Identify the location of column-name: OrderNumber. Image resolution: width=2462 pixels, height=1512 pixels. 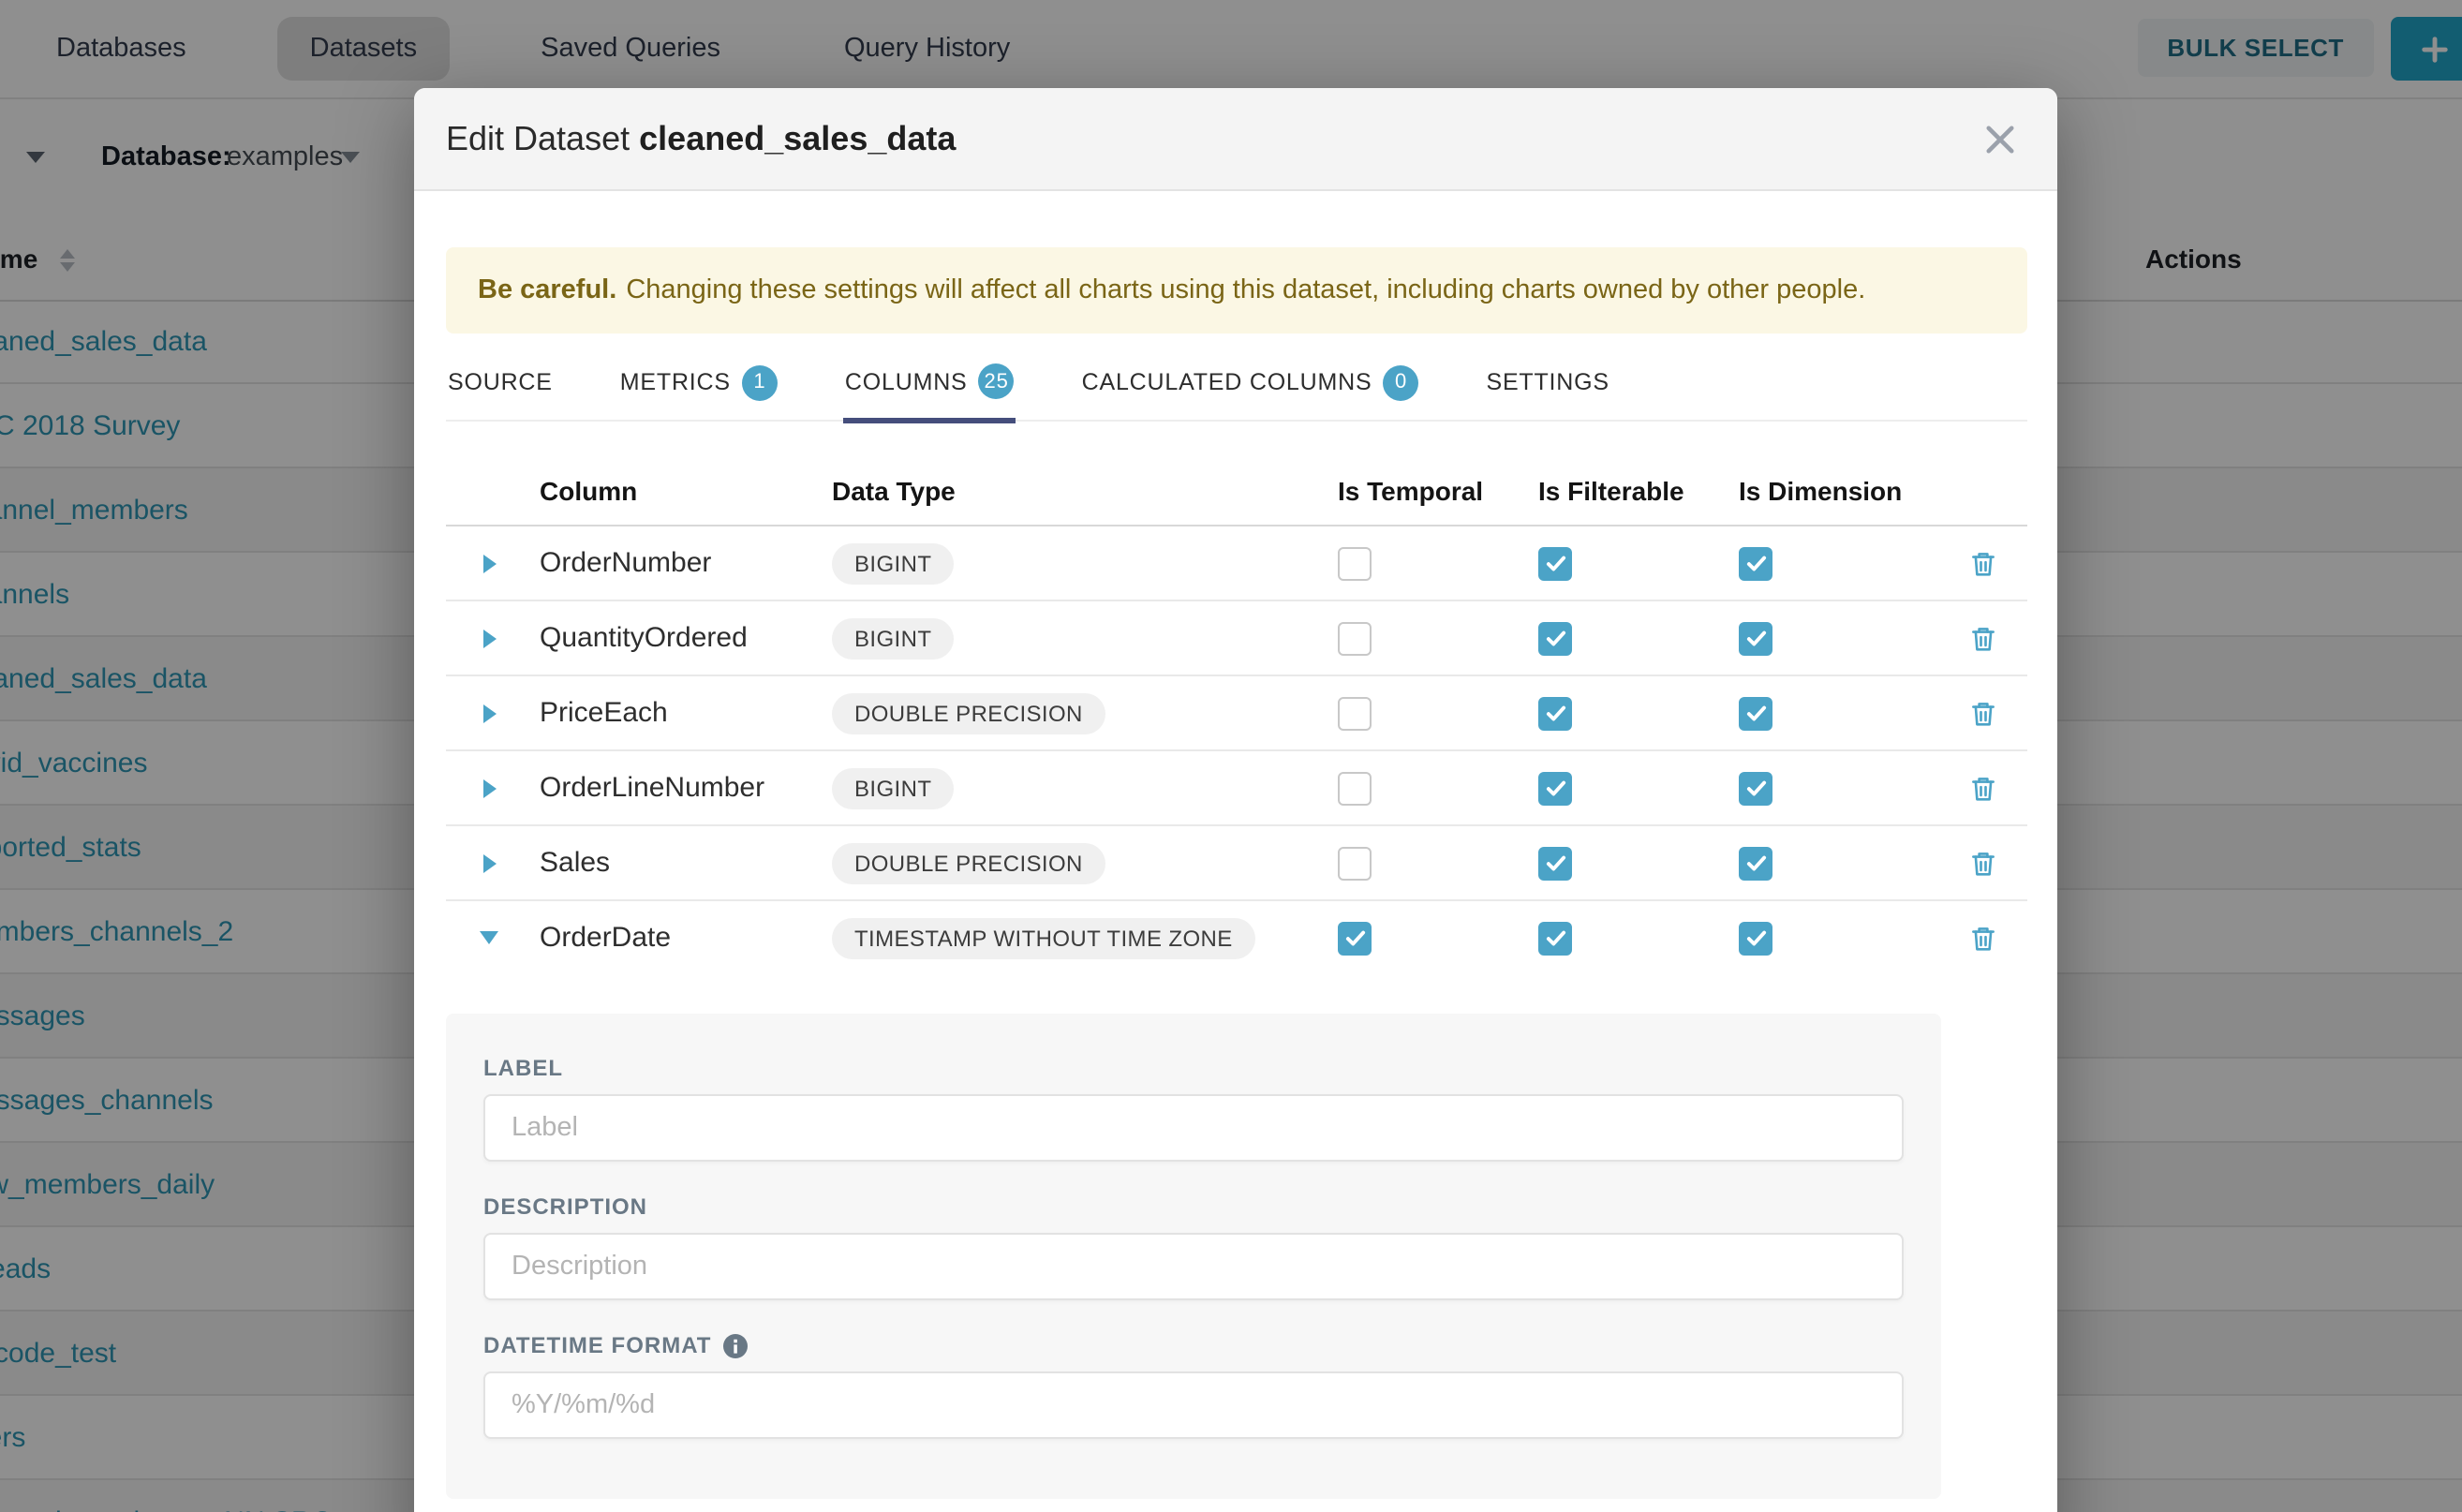
(626, 563).